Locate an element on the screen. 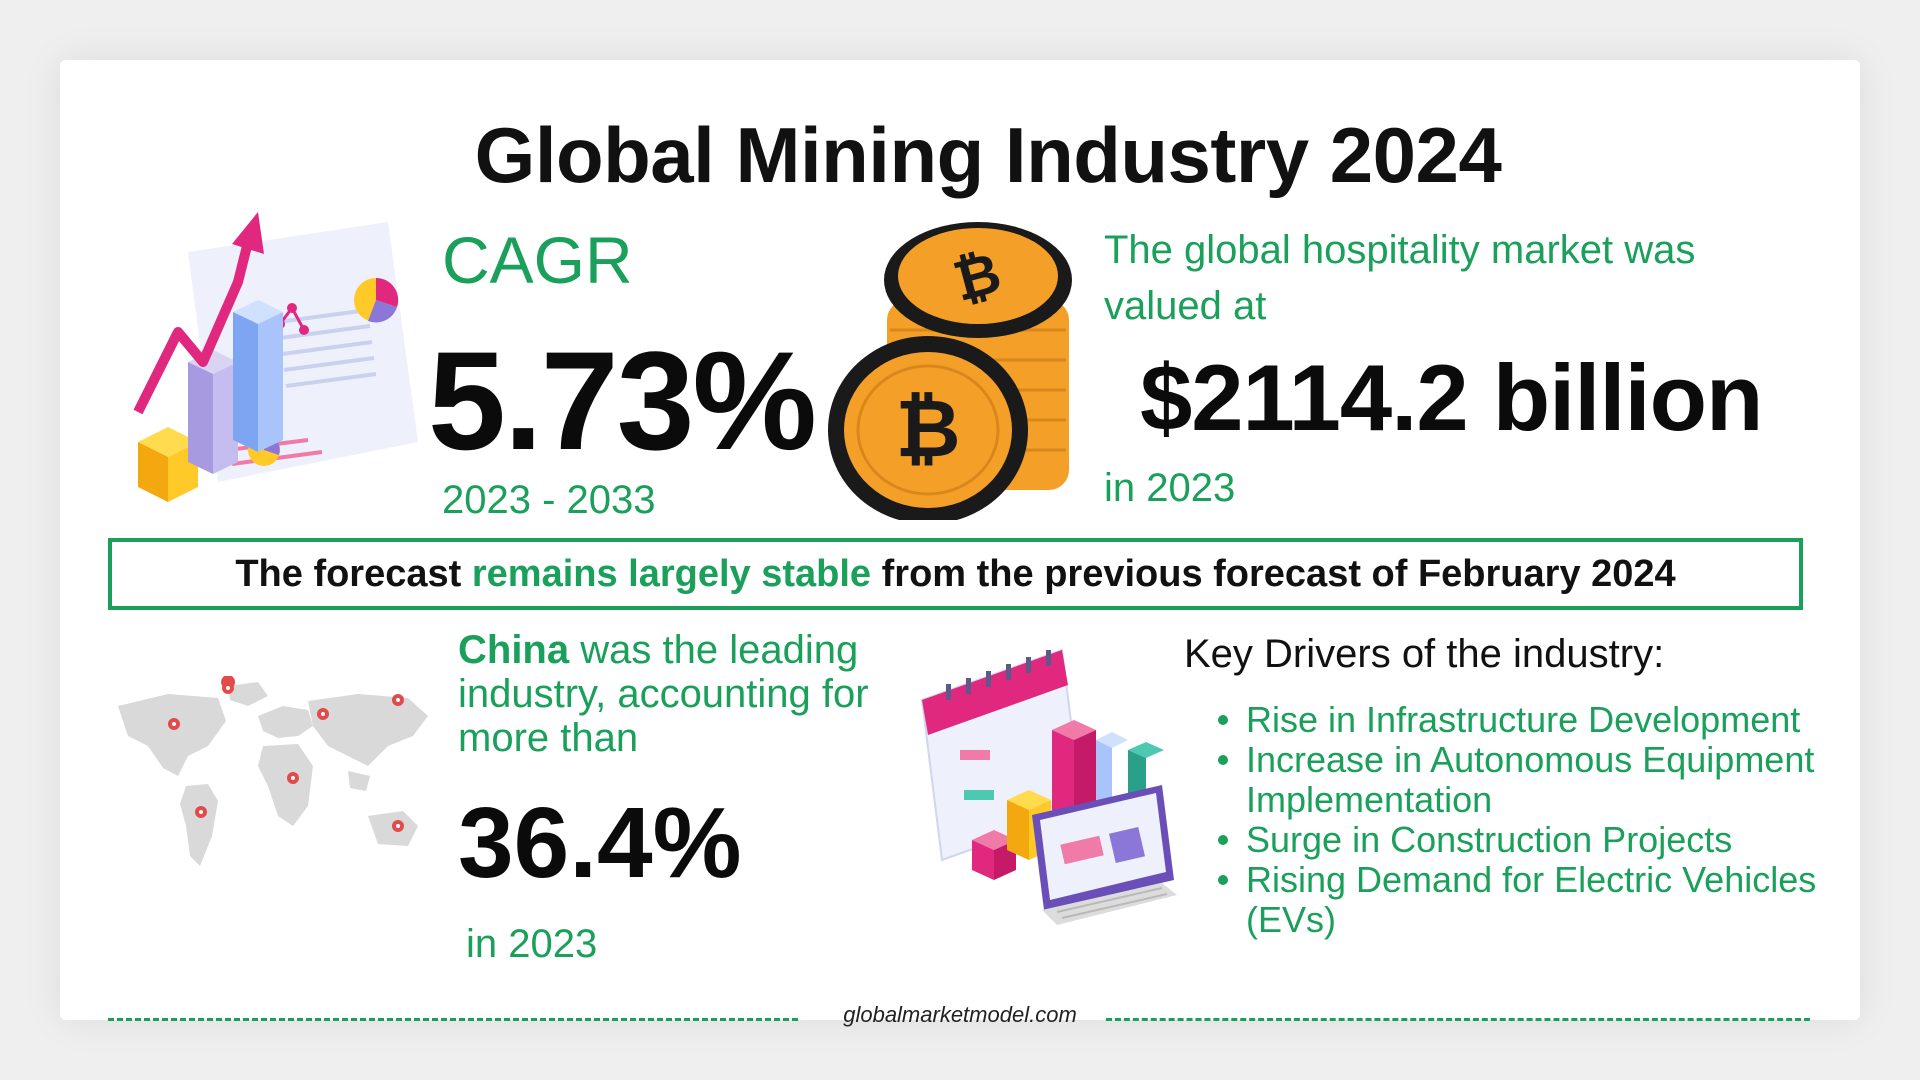 The height and width of the screenshot is (1080, 1920). footer-site: globalmarketmodel.com is located at coordinates (960, 1014).